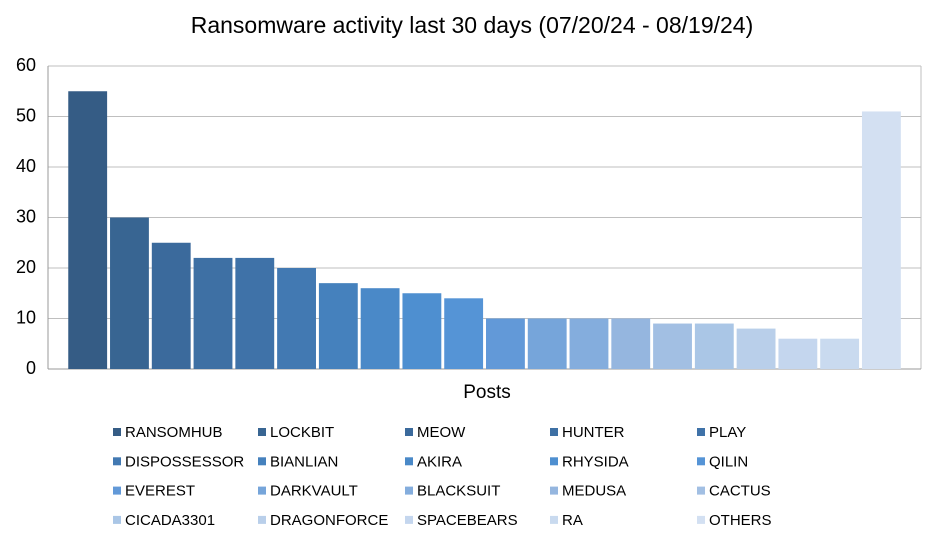 This screenshot has width=943, height=538. Describe the element at coordinates (740, 520) in the screenshot. I see `legend-label: OTHERS` at that location.